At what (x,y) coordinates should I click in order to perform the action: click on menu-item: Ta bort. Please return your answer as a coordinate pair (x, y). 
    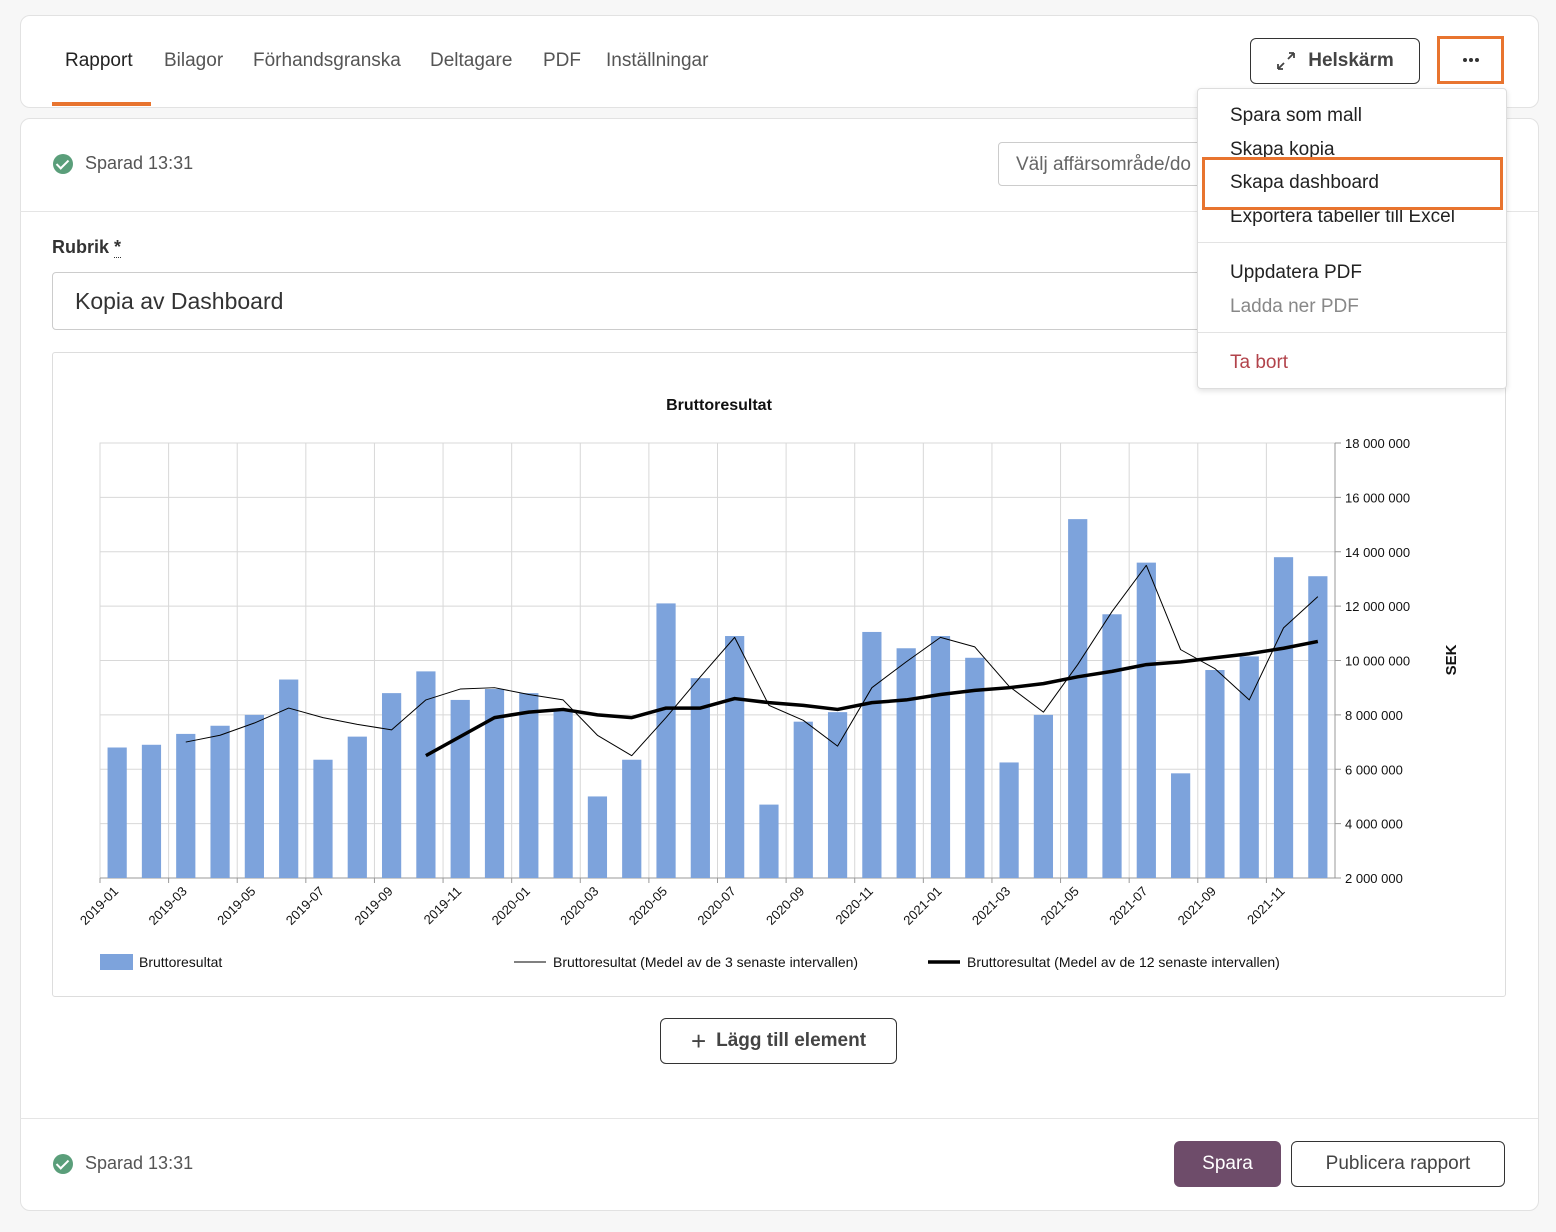
    Looking at the image, I should click on (1259, 362).